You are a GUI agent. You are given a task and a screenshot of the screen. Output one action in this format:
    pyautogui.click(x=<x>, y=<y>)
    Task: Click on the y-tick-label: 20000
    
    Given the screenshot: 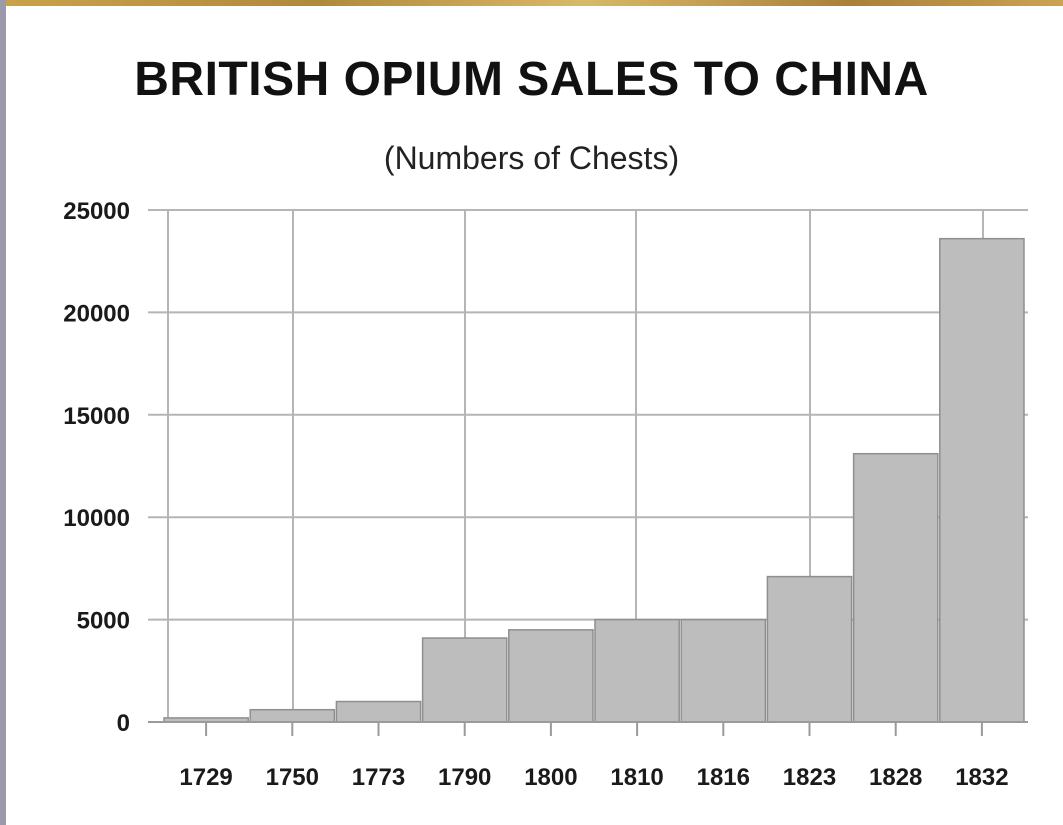 What is the action you would take?
    pyautogui.click(x=96, y=313)
    